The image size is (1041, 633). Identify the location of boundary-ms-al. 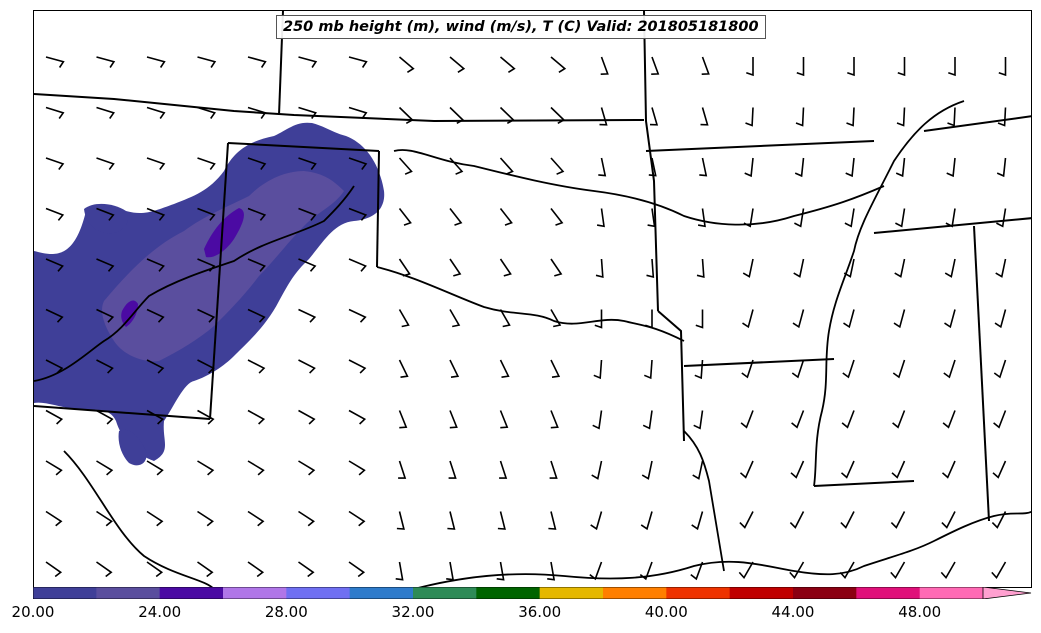
(981, 373).